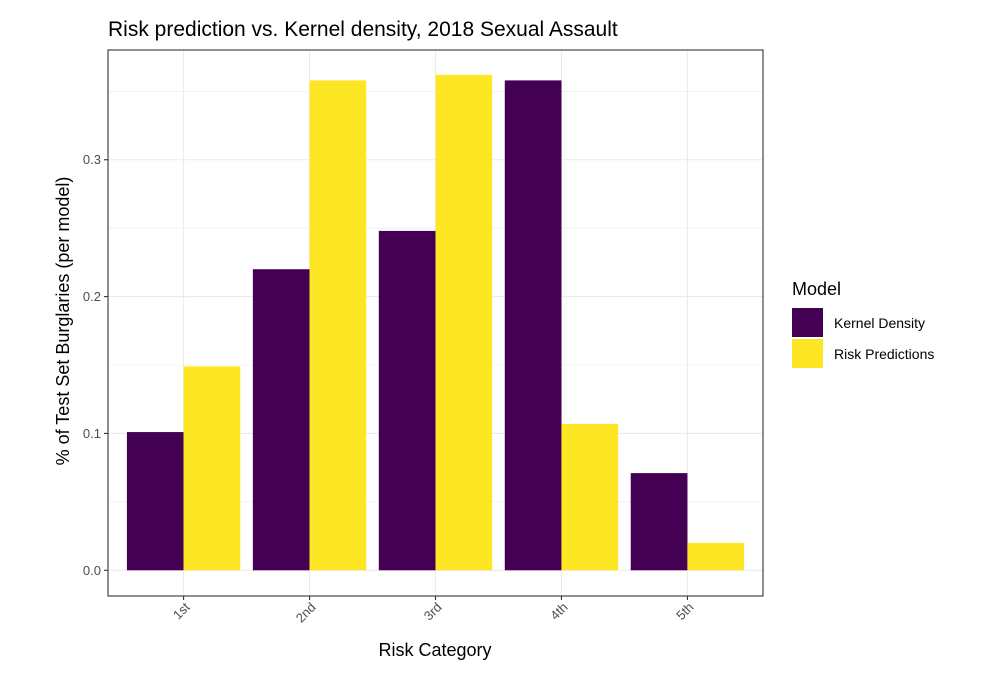 This screenshot has height=676, width=1000. I want to click on bar-kernel-density-2nd, so click(281, 420).